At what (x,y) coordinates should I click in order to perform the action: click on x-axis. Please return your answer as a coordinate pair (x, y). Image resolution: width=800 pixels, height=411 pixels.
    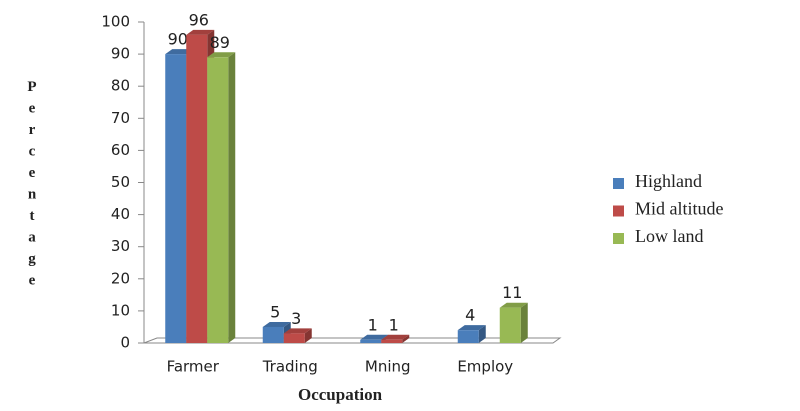
    Looking at the image, I should click on (352, 340).